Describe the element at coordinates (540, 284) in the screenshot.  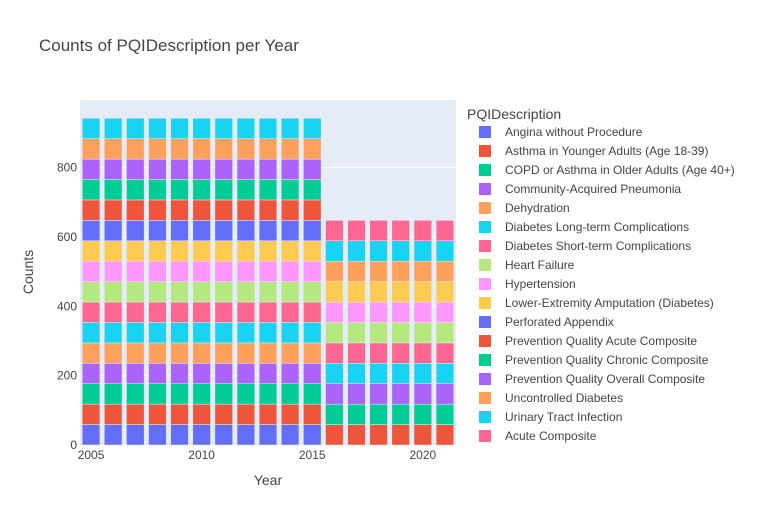
I see `legend-item-label: Hypertension` at that location.